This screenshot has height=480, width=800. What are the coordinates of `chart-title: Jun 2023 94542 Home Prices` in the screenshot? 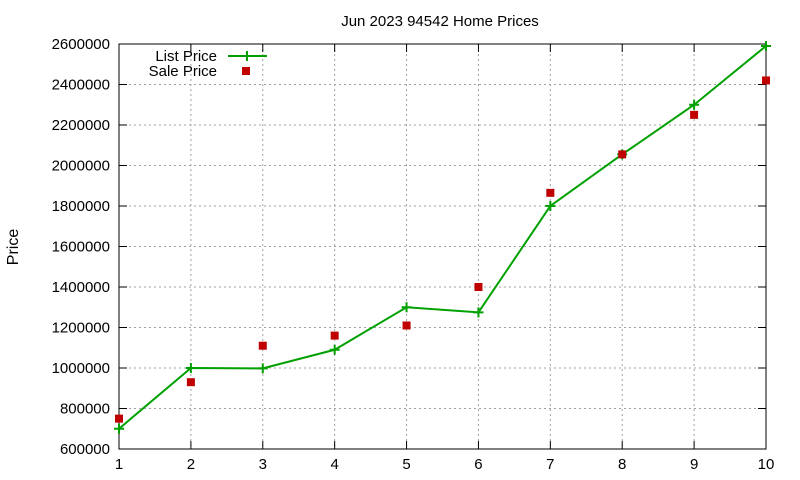 It's located at (440, 21).